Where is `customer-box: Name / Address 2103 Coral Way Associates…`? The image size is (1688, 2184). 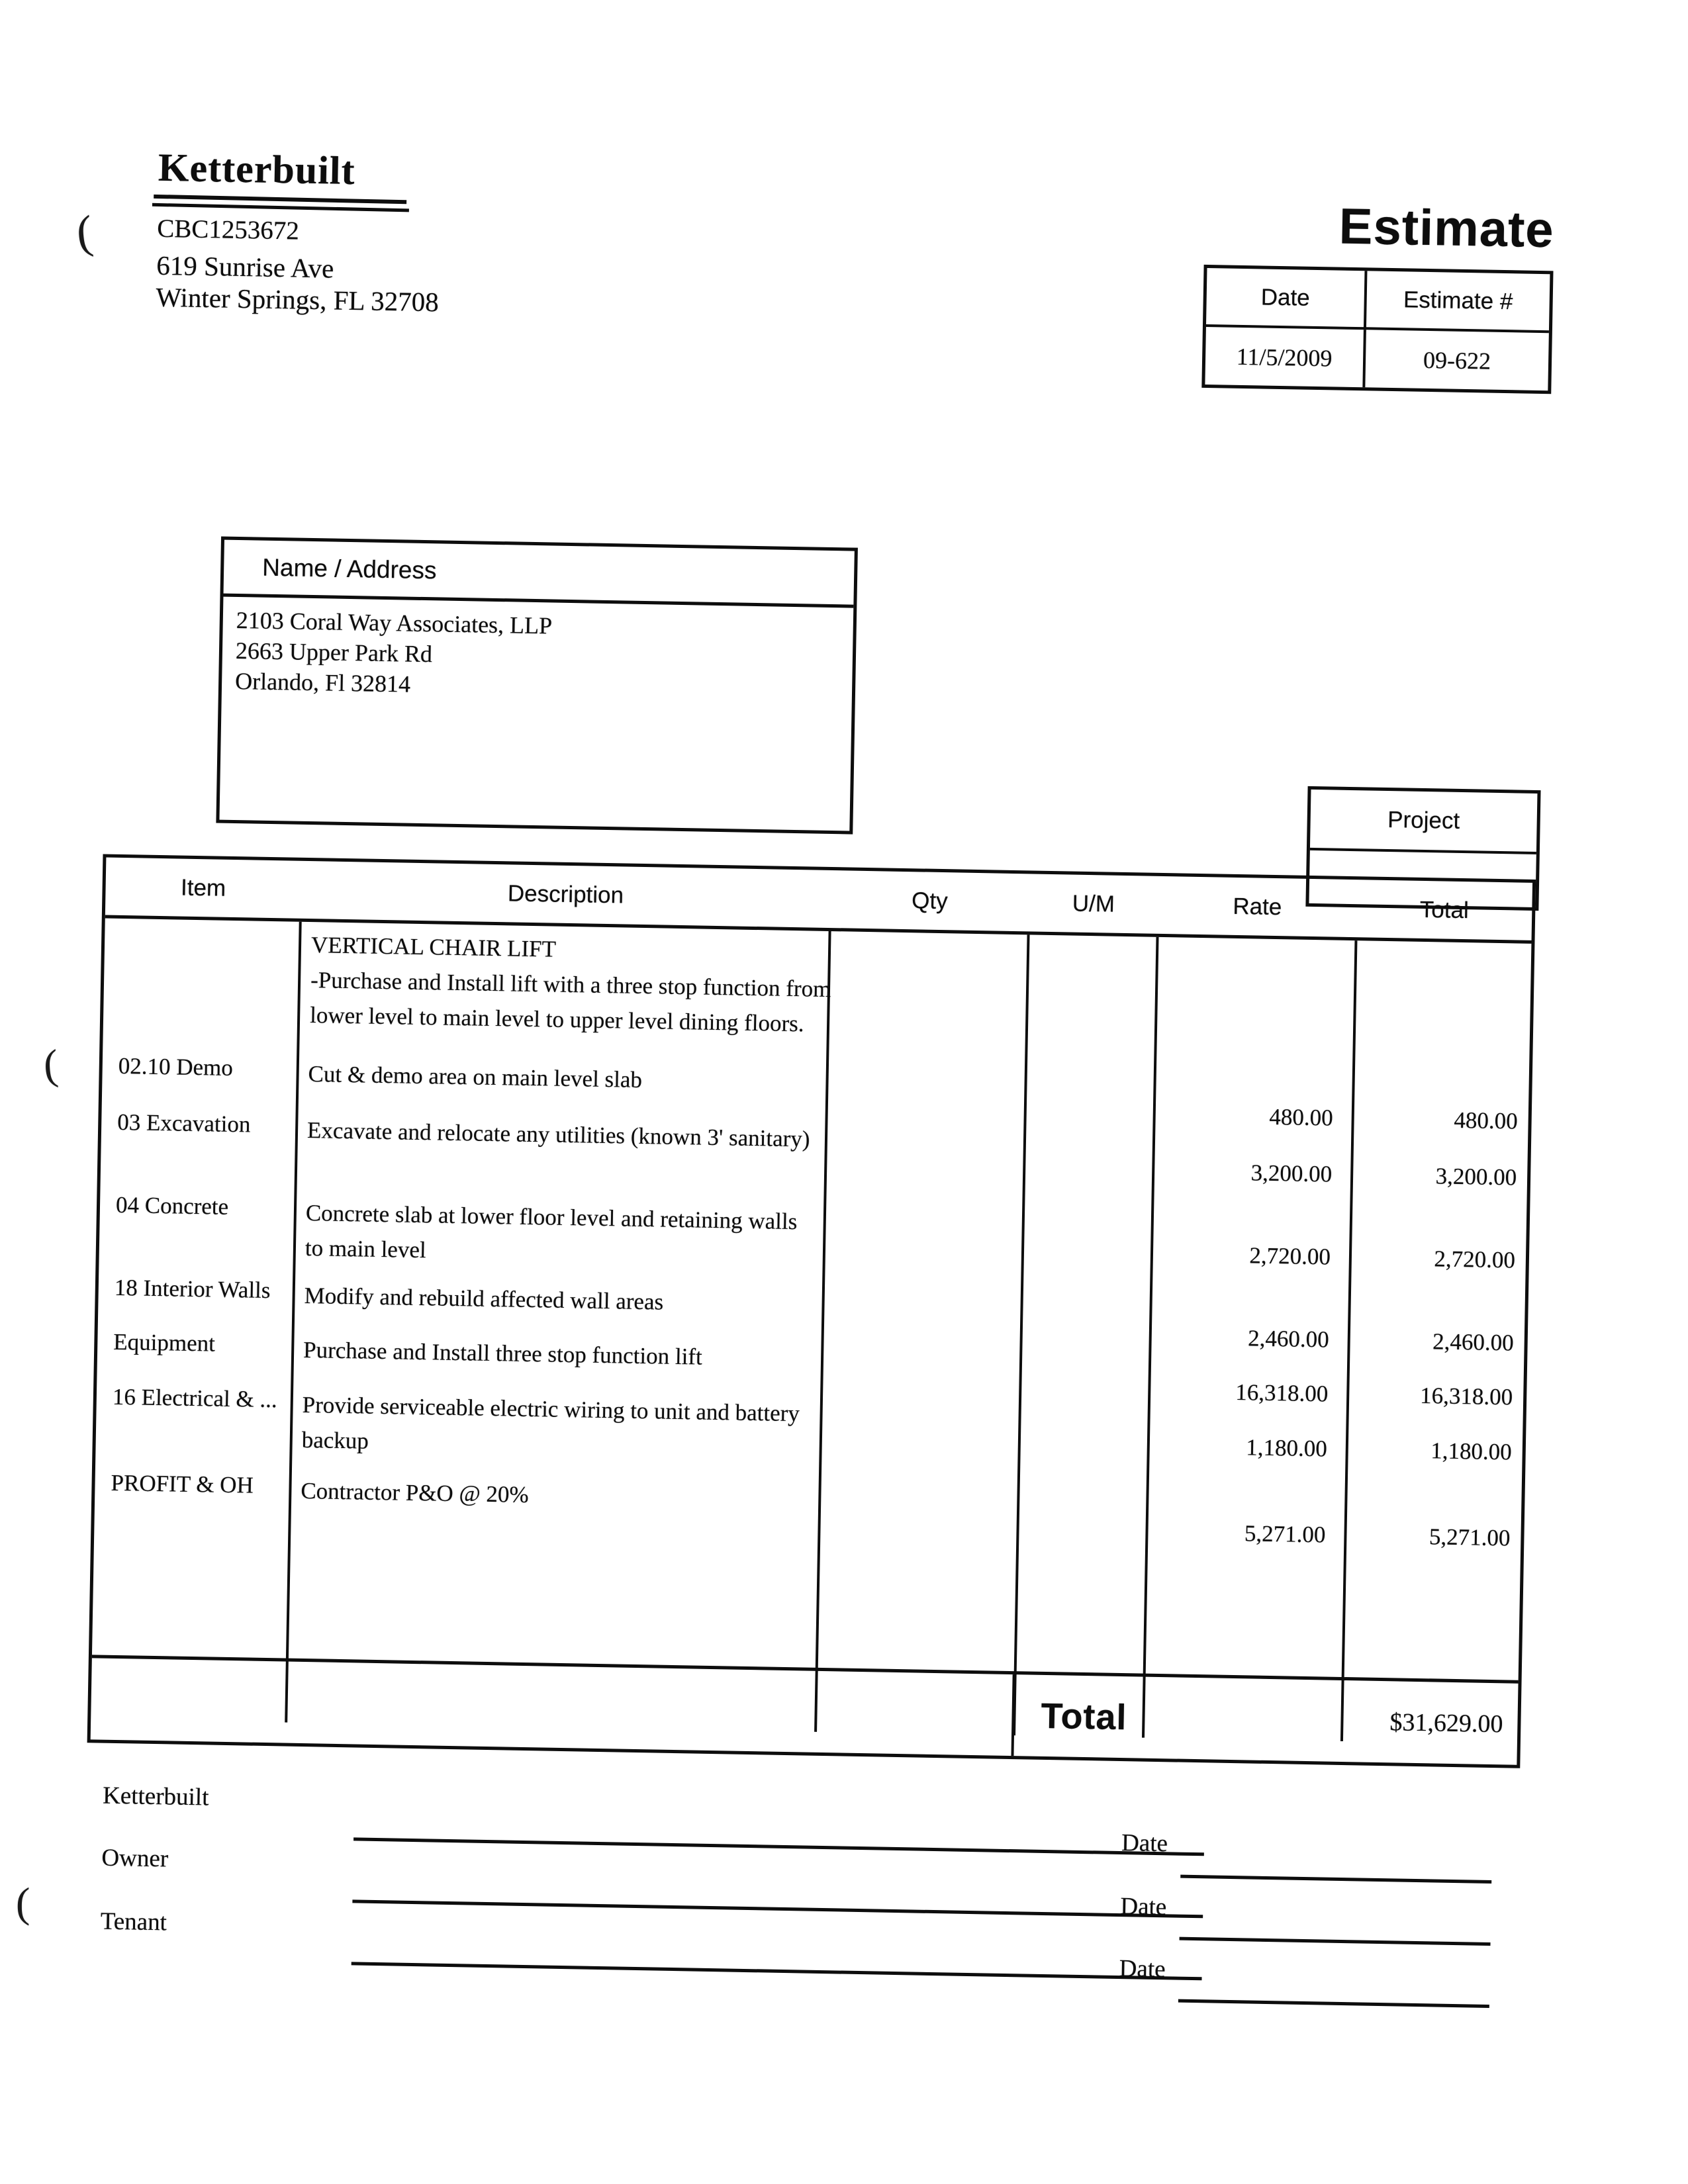
customer-box: Name / Address 2103 Coral Way Associates… is located at coordinates (537, 685).